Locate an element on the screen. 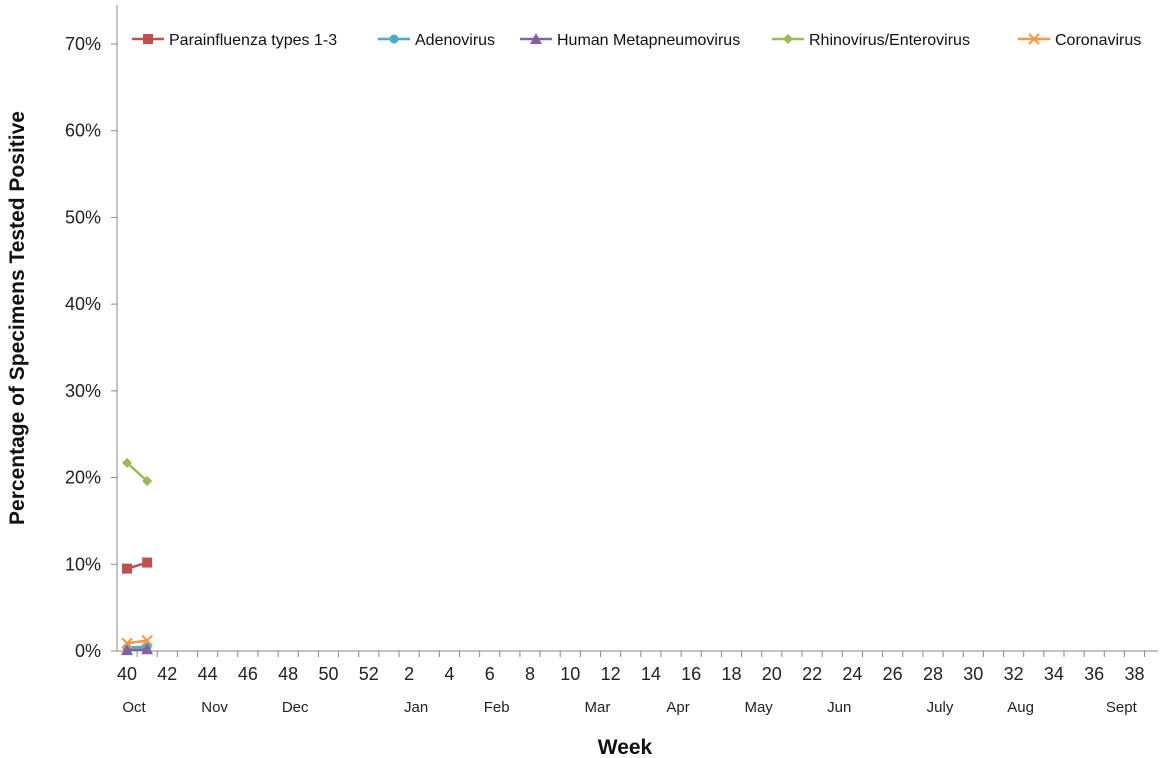 Image resolution: width=1161 pixels, height=758 pixels. month-label: Dec is located at coordinates (295, 707).